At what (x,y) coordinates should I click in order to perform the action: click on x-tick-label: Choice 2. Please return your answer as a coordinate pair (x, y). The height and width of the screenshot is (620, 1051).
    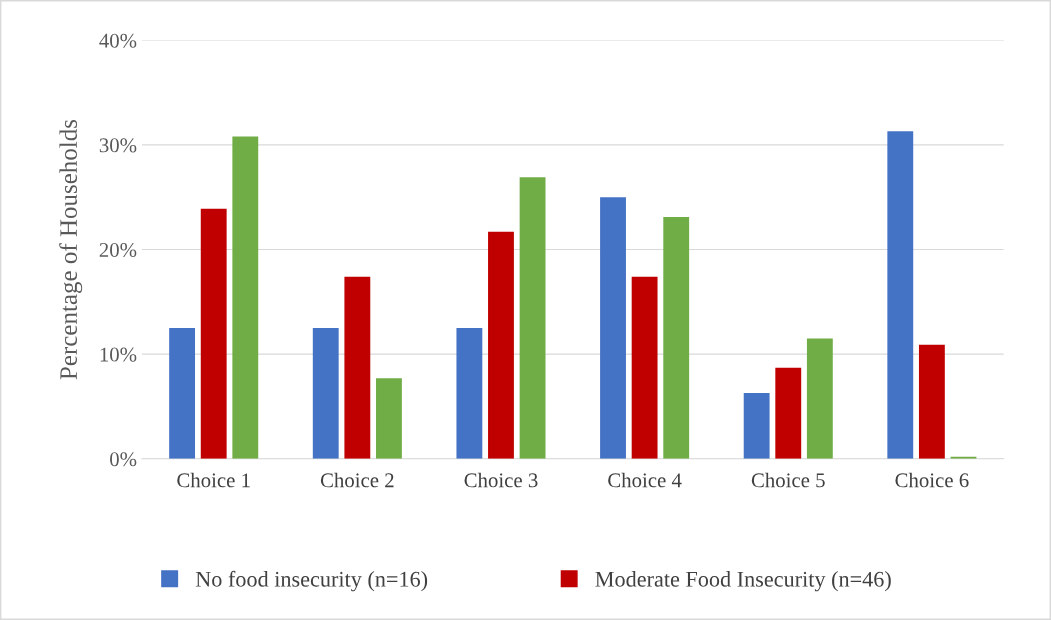
    Looking at the image, I should click on (357, 480).